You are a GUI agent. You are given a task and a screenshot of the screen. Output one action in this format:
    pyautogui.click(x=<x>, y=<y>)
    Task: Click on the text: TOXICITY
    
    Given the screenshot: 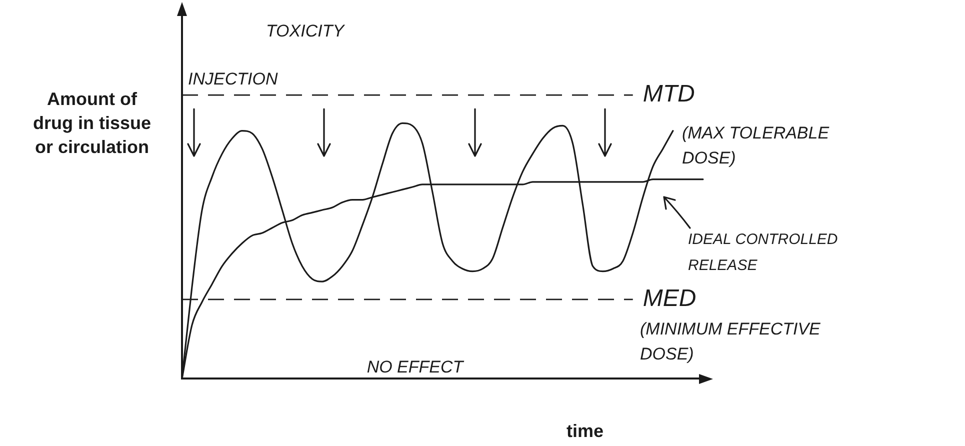 What is the action you would take?
    pyautogui.click(x=306, y=31)
    